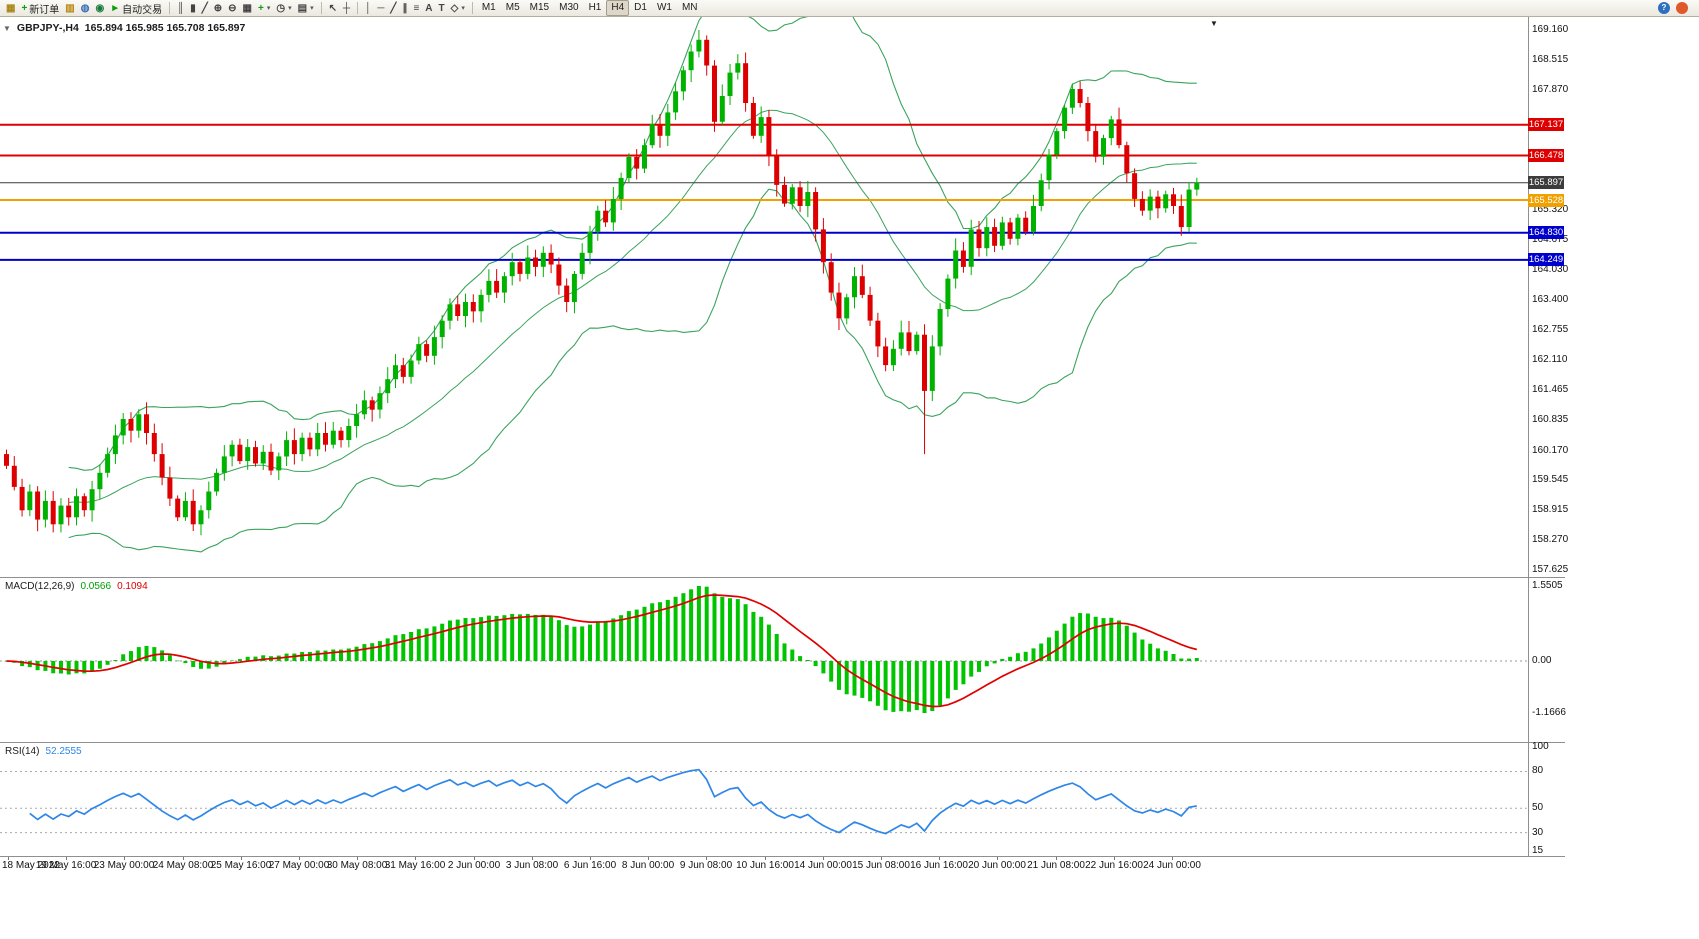 The width and height of the screenshot is (1699, 939). Describe the element at coordinates (1214, 23) in the screenshot. I see `scroll-end-marker: ▼` at that location.